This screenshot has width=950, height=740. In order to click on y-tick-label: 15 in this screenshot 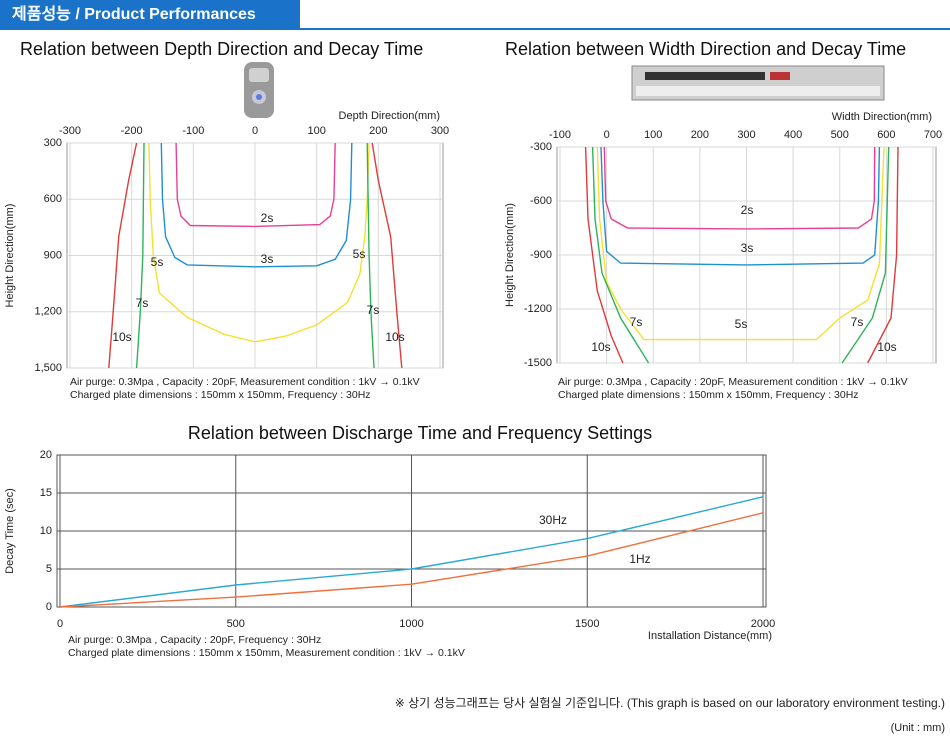, I will do `click(46, 493)`.